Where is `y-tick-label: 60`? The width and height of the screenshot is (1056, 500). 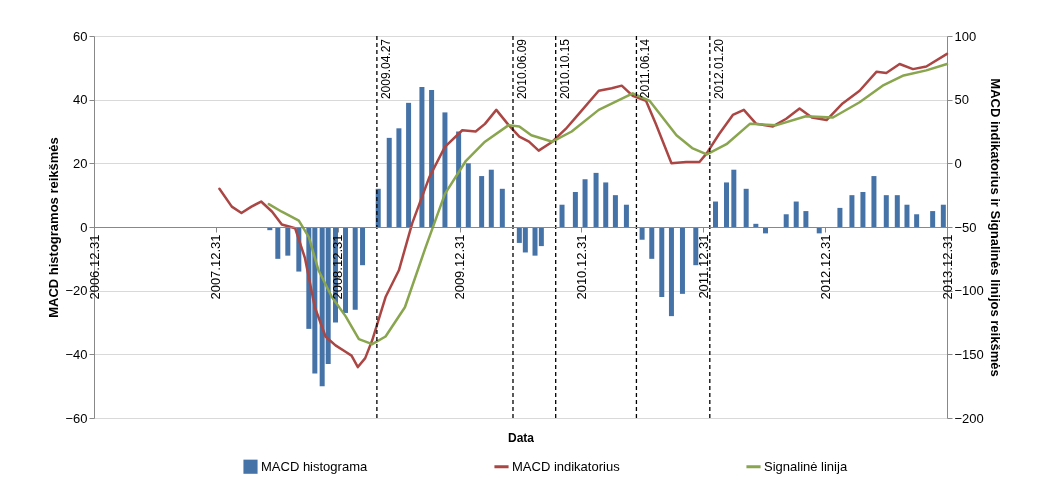
y-tick-label: 60 is located at coordinates (80, 36).